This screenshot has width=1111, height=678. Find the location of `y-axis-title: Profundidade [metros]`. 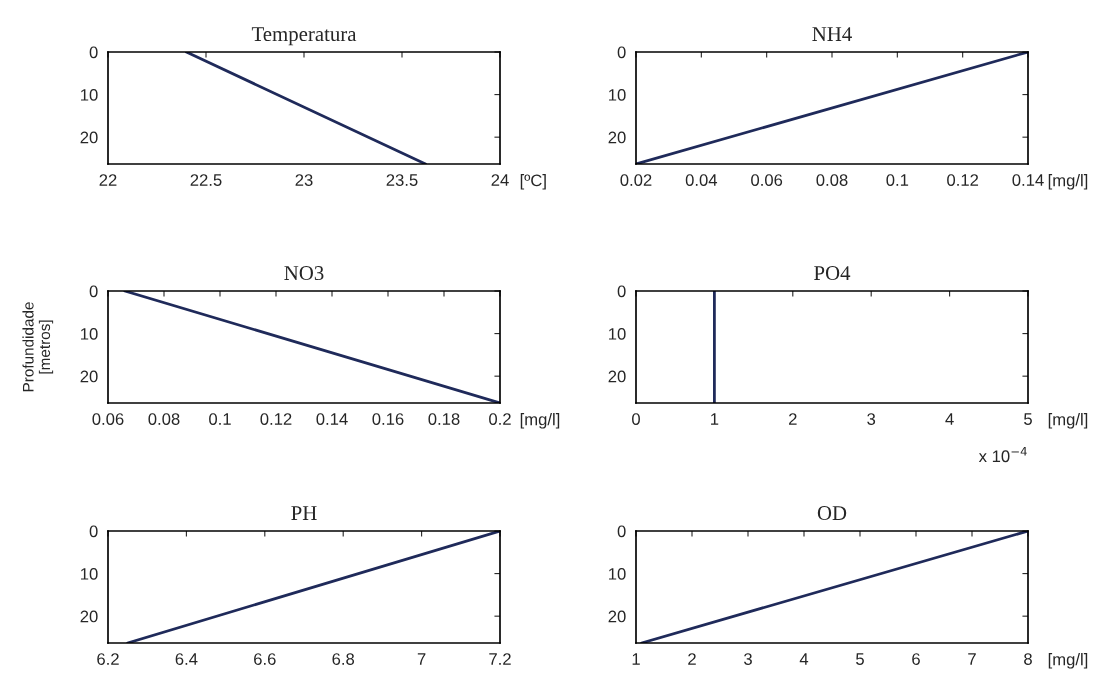

y-axis-title: Profundidade [metros] is located at coordinates (38, 347).